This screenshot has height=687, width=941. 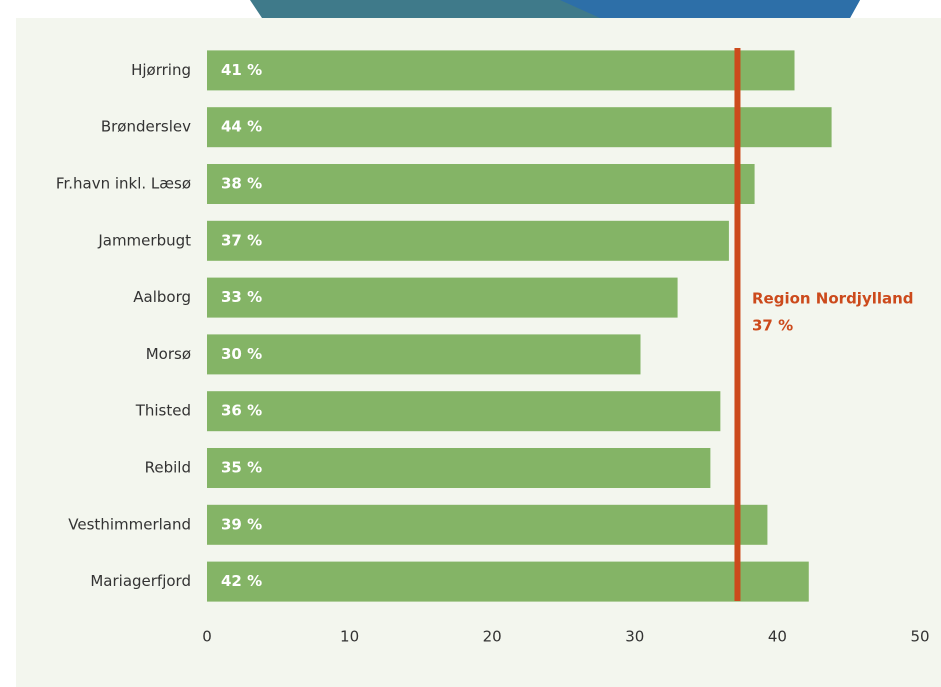 What do you see at coordinates (162, 297) in the screenshot?
I see `y-tick-label: Aalborg` at bounding box center [162, 297].